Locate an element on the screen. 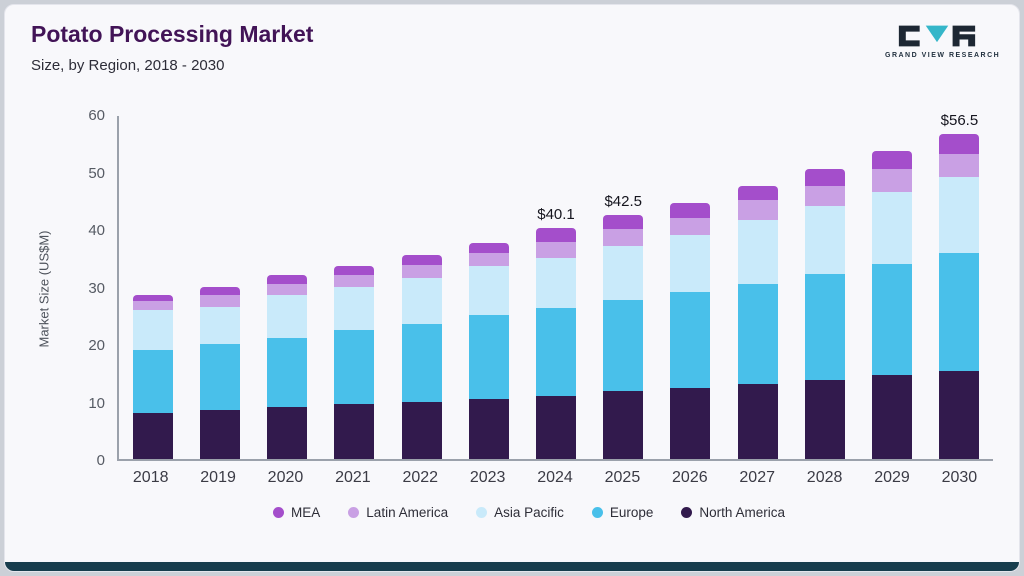 The width and height of the screenshot is (1024, 576). bar-2025: $42.5 is located at coordinates (623, 286).